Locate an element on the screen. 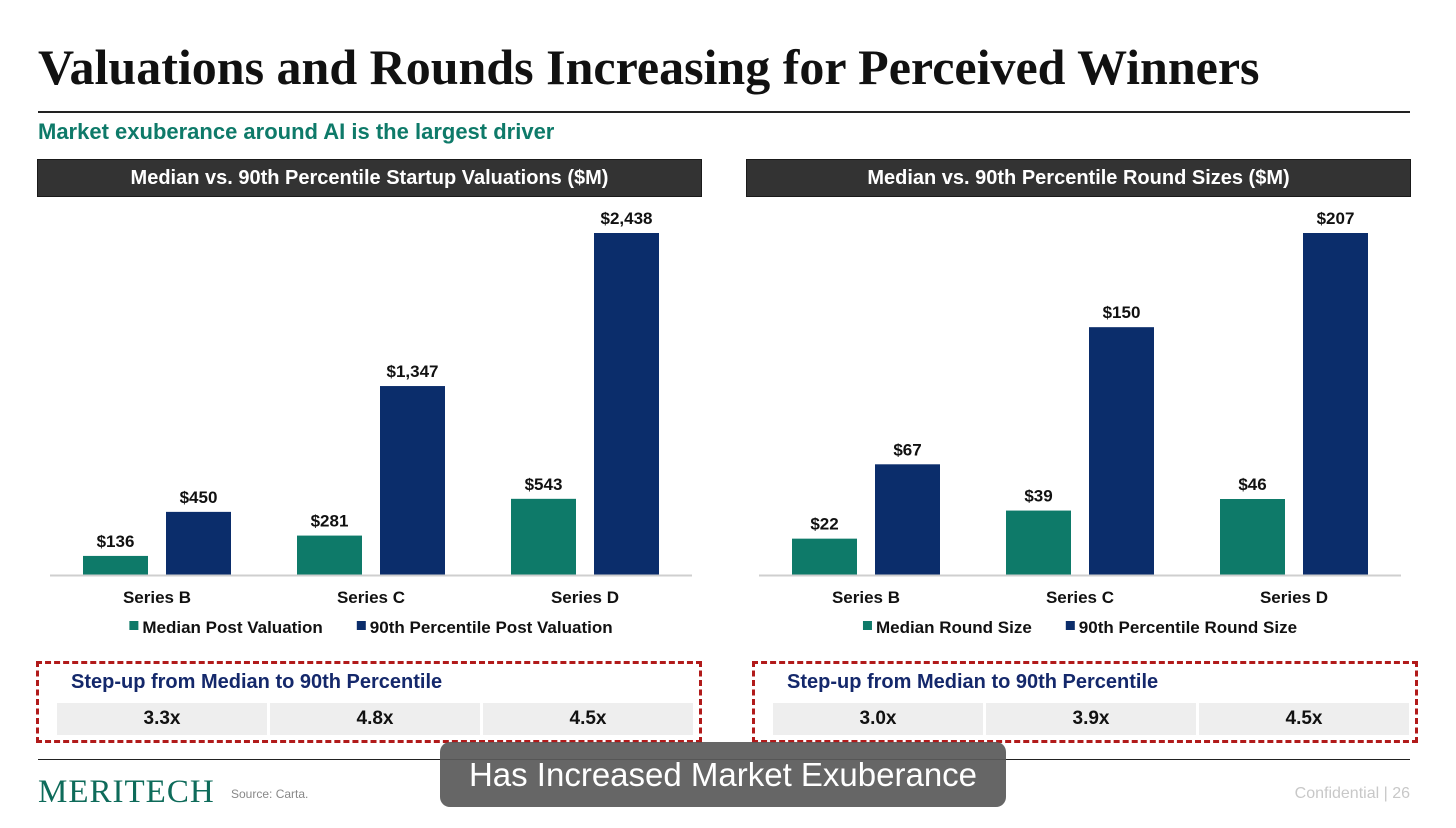 This screenshot has height=828, width=1456. round-sizes-bar-p90-series-d is located at coordinates (1335, 404).